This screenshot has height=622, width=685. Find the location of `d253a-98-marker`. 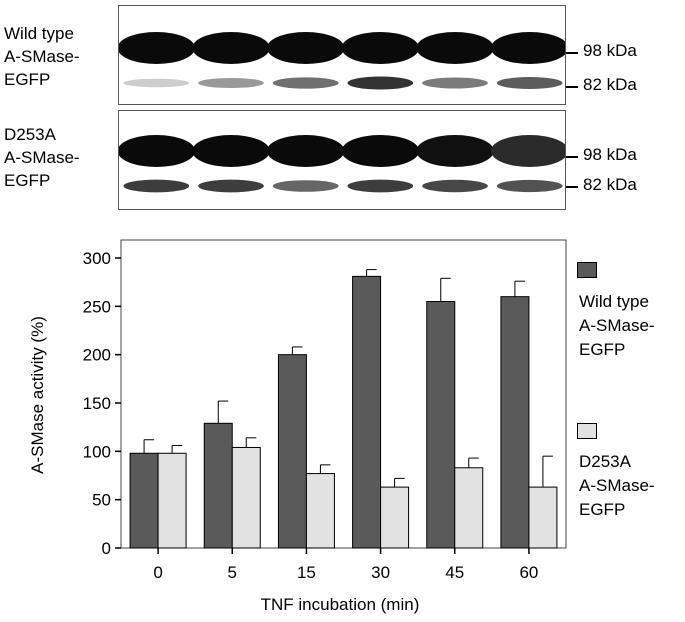

d253a-98-marker is located at coordinates (572, 157).